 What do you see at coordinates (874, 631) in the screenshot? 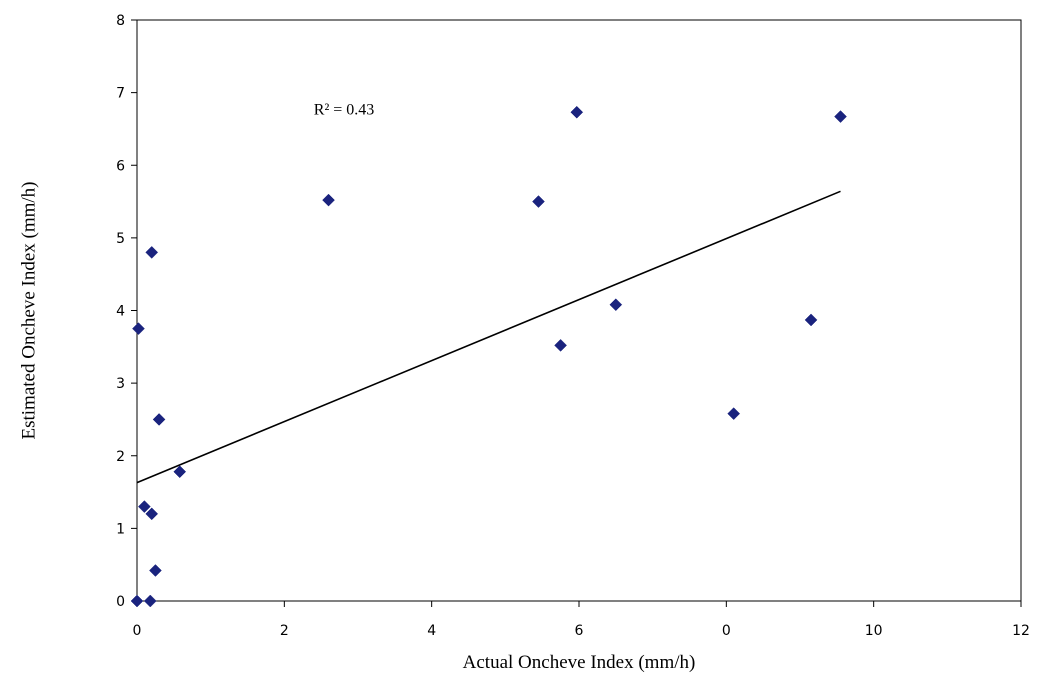
I see `x-tick-label: 10` at bounding box center [874, 631].